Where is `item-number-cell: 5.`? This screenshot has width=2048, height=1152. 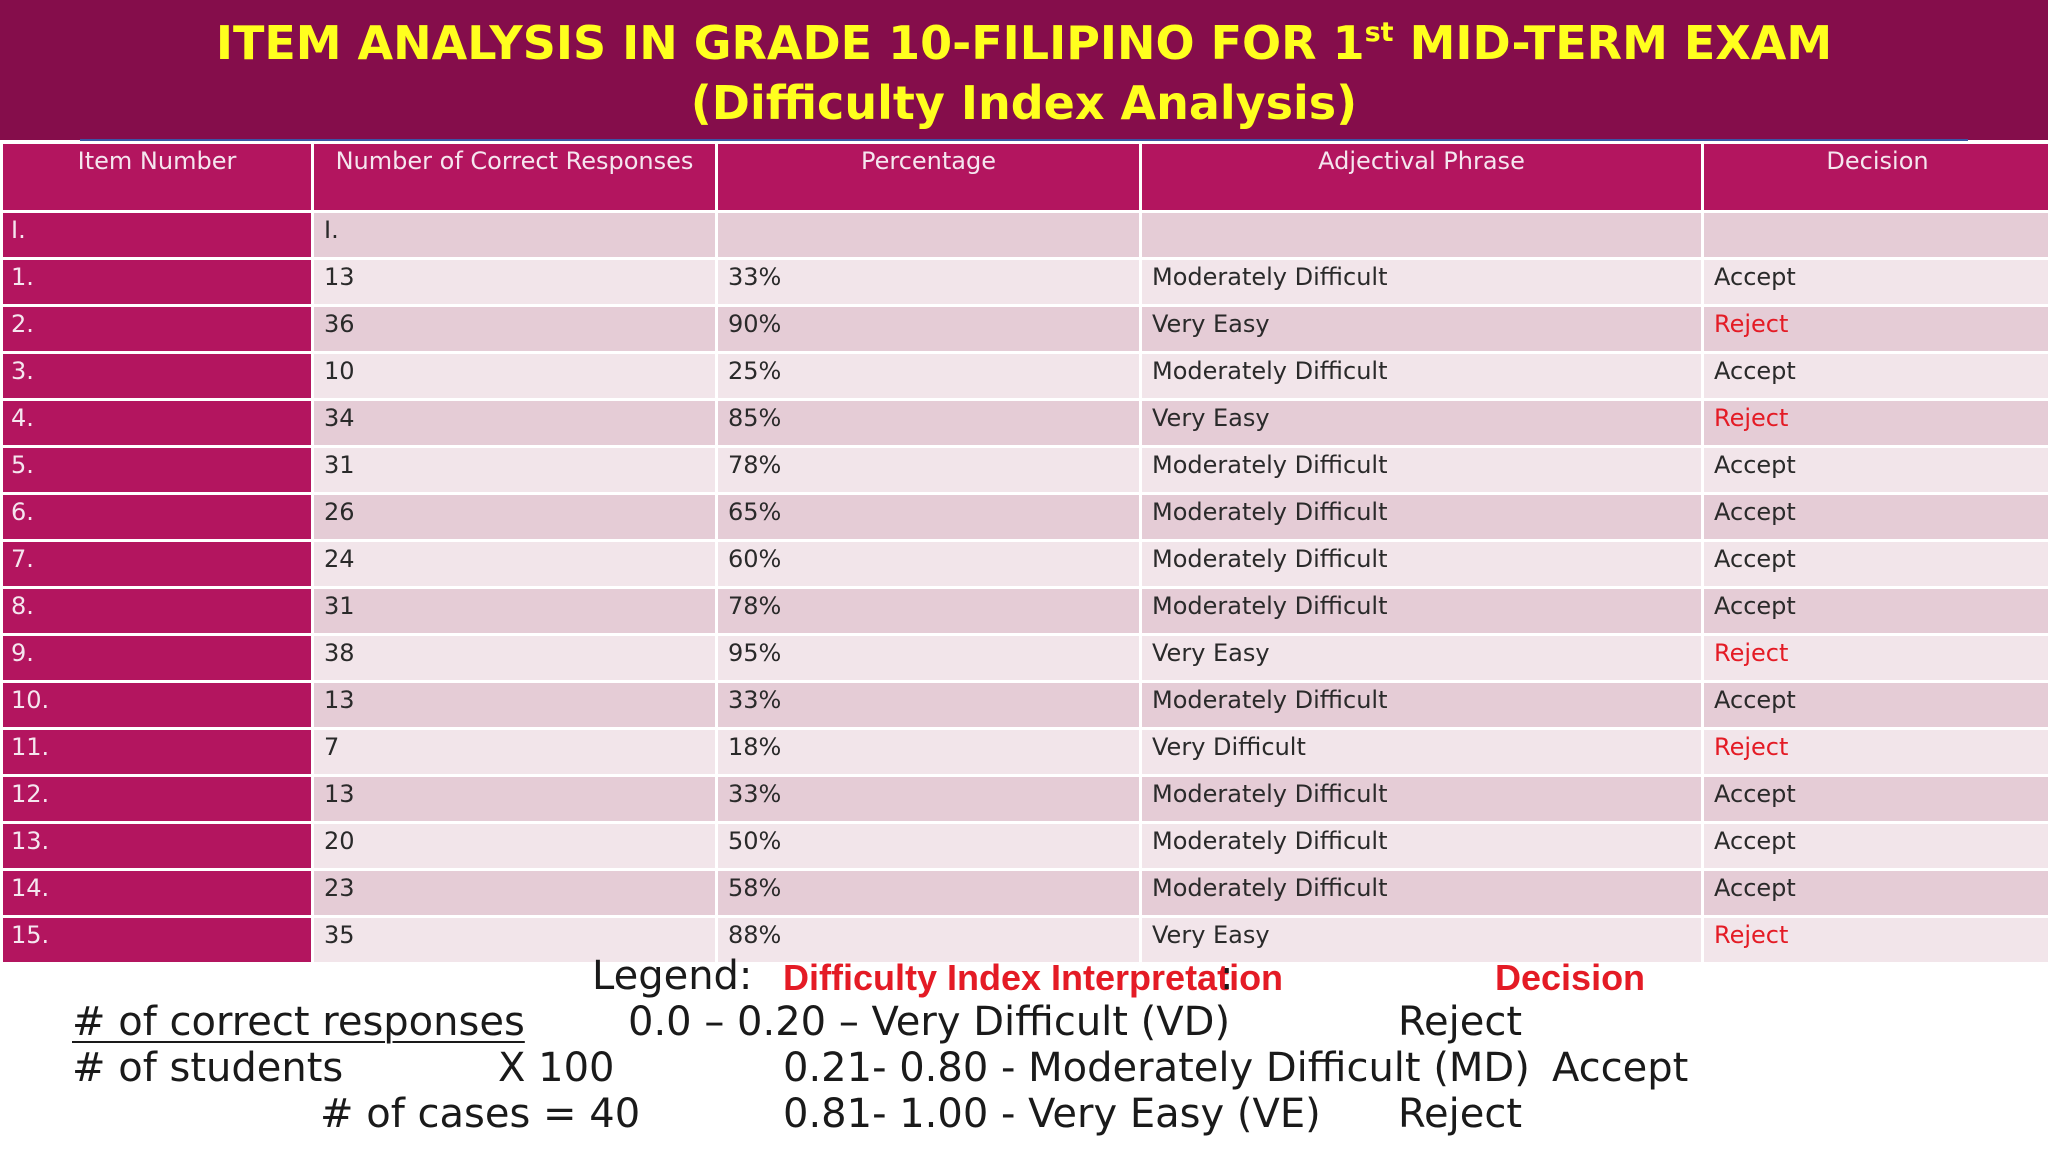
item-number-cell: 5. is located at coordinates (157, 470).